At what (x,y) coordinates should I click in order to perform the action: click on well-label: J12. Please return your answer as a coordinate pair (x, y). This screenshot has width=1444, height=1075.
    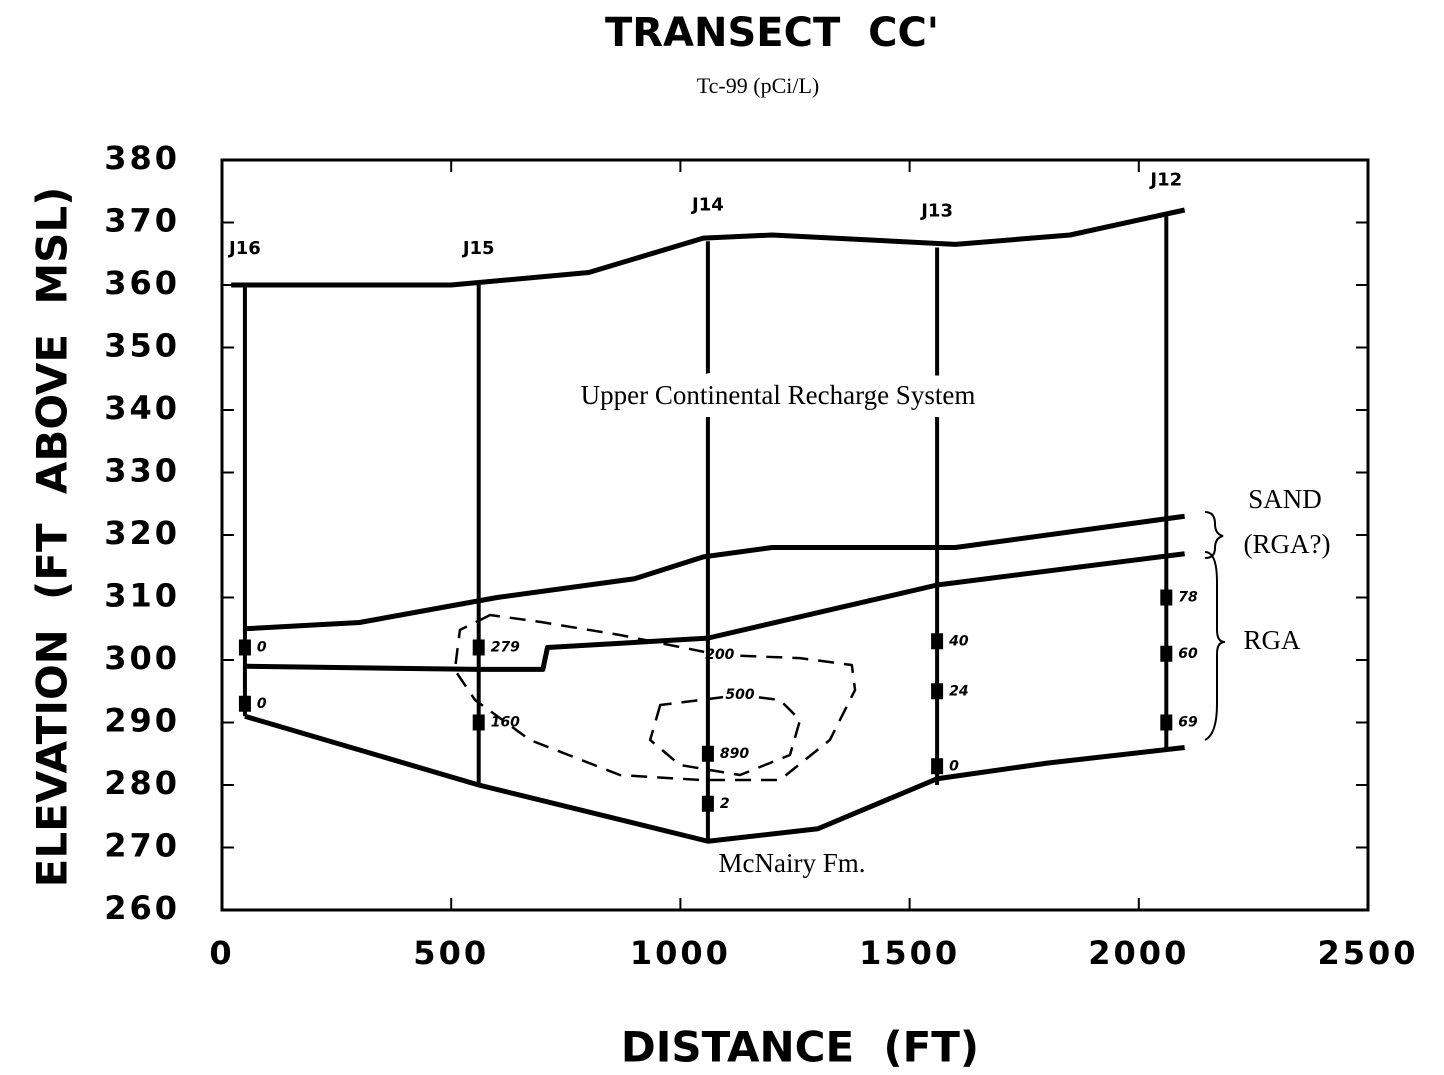
    Looking at the image, I should click on (1165, 179).